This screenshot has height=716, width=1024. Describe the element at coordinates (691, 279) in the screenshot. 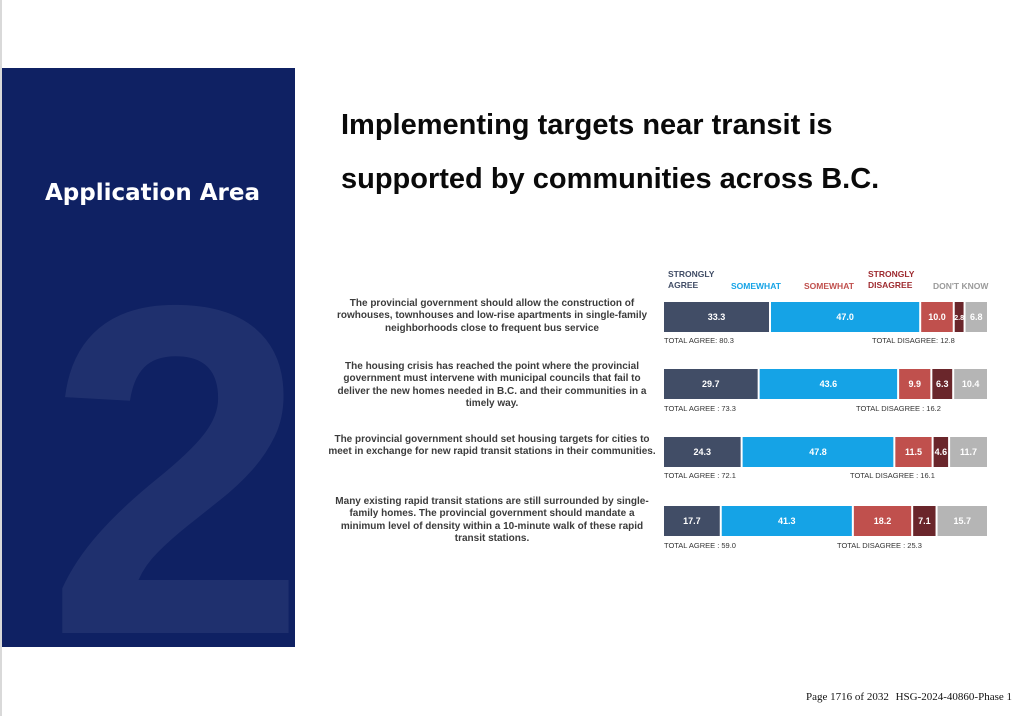

I see `legend-strongly-agree: STRONGLY AGREE` at that location.